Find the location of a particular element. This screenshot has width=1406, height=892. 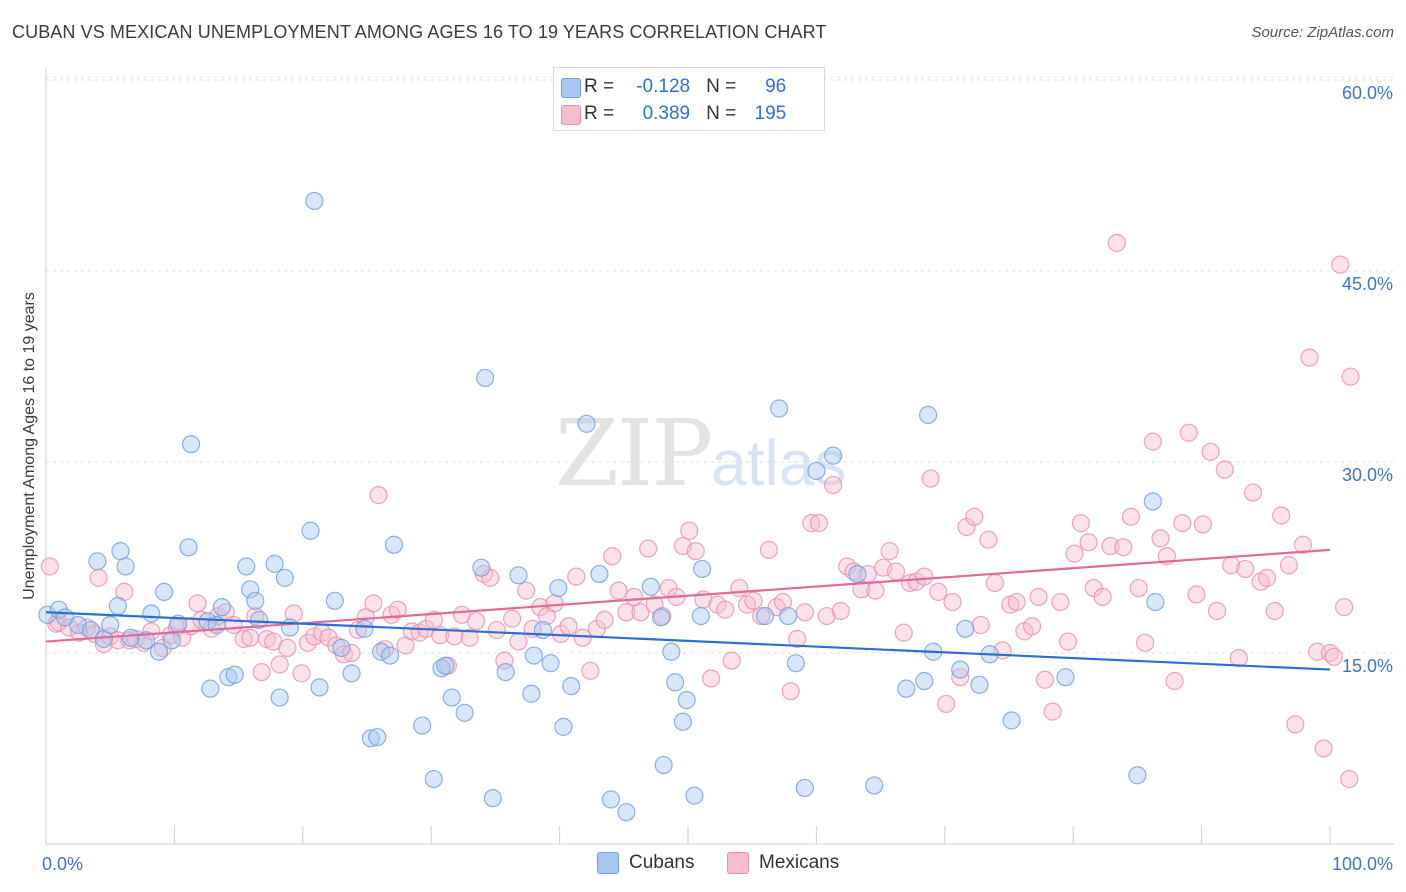

legend-n-label: N = is located at coordinates (721, 86).